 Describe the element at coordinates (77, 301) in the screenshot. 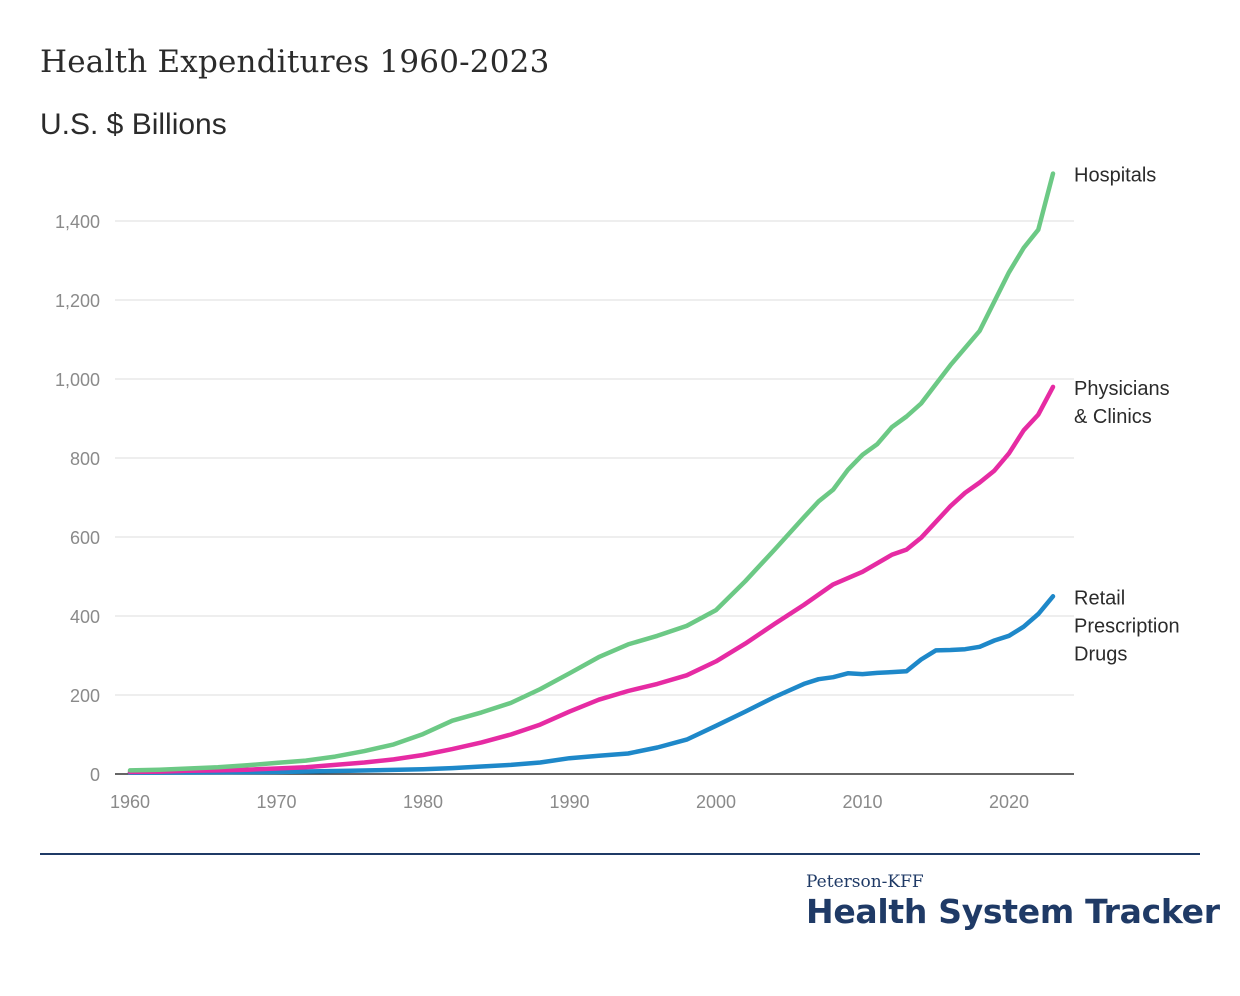

I see `y-tick-label: 1,200` at that location.